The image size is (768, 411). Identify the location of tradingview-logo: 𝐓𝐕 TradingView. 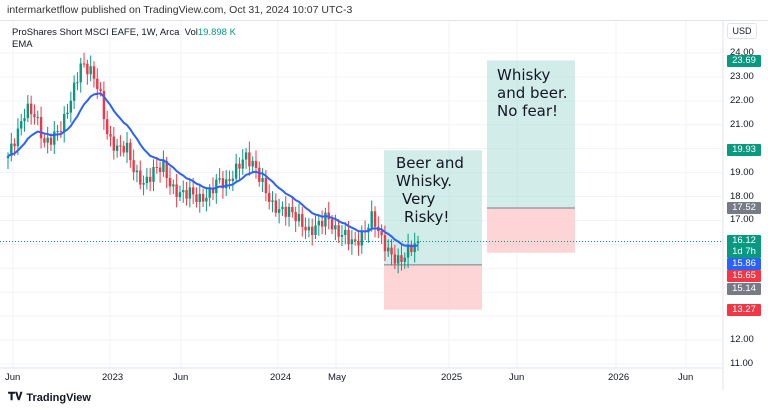
(49, 397).